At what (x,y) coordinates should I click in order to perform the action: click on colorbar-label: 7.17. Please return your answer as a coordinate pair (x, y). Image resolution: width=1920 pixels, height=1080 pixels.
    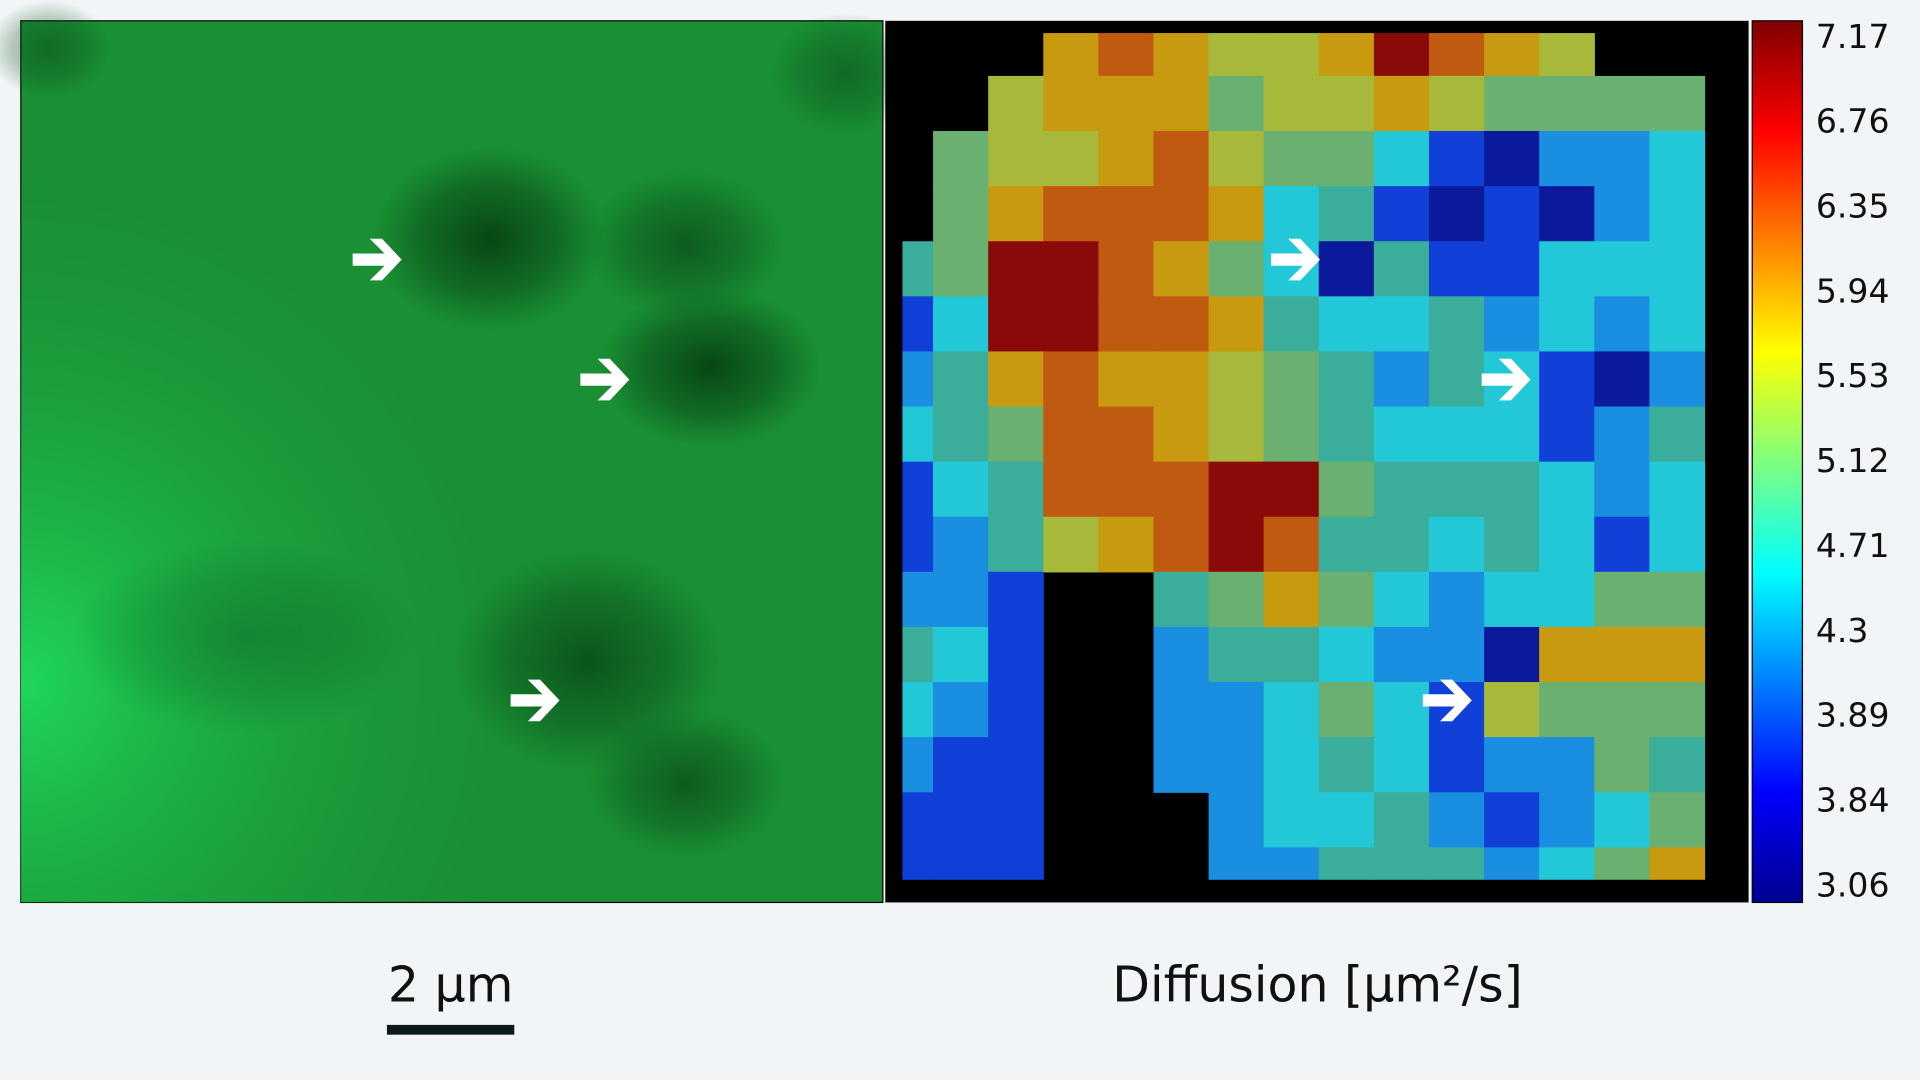
    Looking at the image, I should click on (1853, 36).